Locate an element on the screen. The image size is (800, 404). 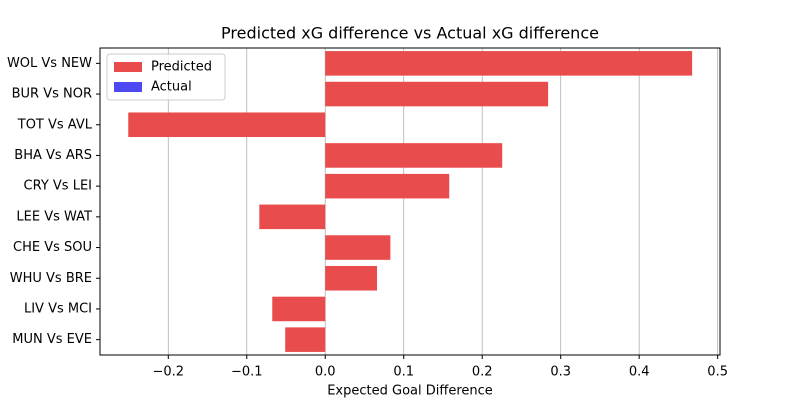
y-tick-label: CHE Vs SOU is located at coordinates (52, 247).